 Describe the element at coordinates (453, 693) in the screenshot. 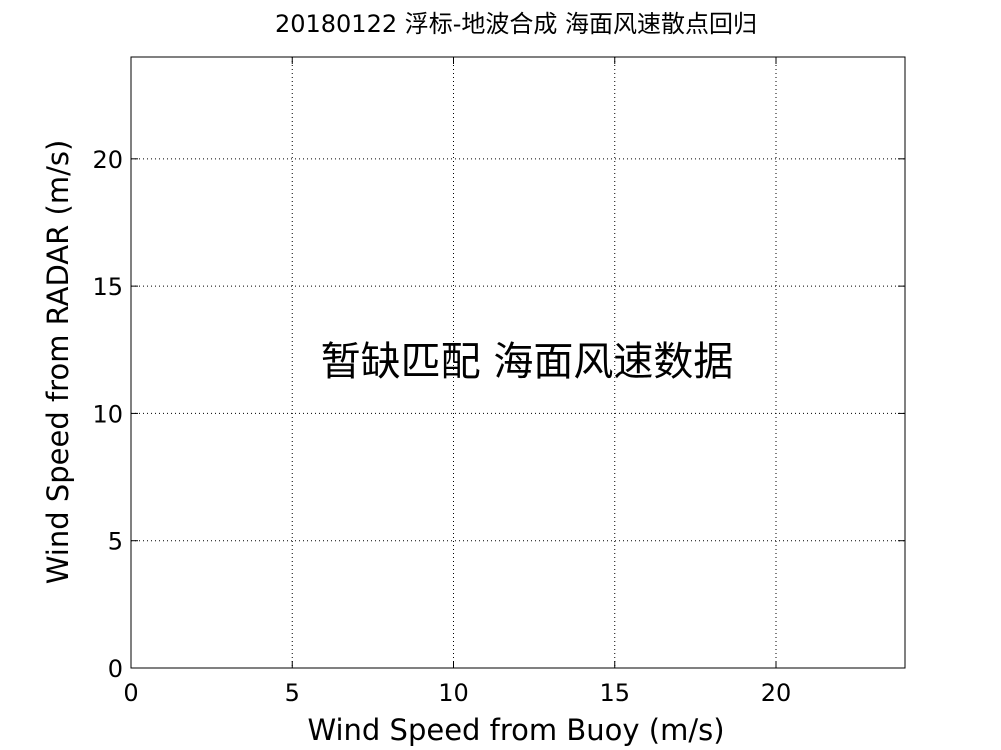

I see `x-tick-label: 10` at that location.